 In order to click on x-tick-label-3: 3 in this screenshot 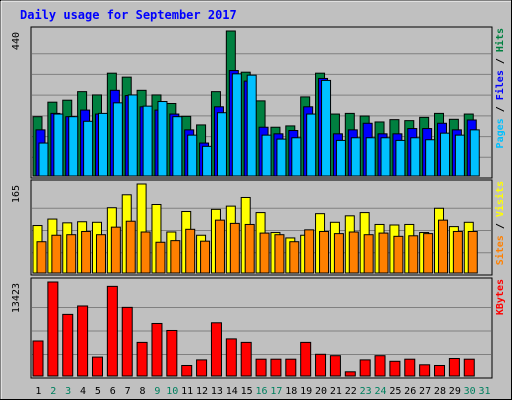, I will do `click(68, 391)`.